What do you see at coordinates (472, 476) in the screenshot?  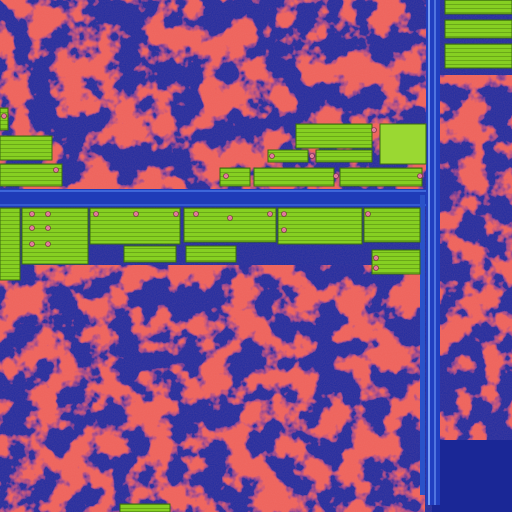 I see `pad-region` at bounding box center [472, 476].